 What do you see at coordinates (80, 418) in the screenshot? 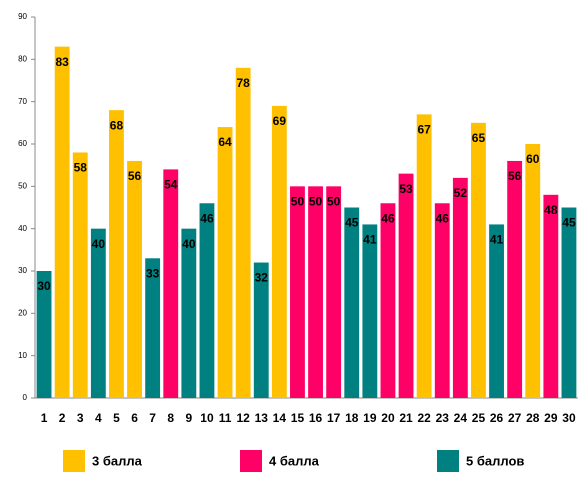
I see `x-tick-label: 3` at bounding box center [80, 418].